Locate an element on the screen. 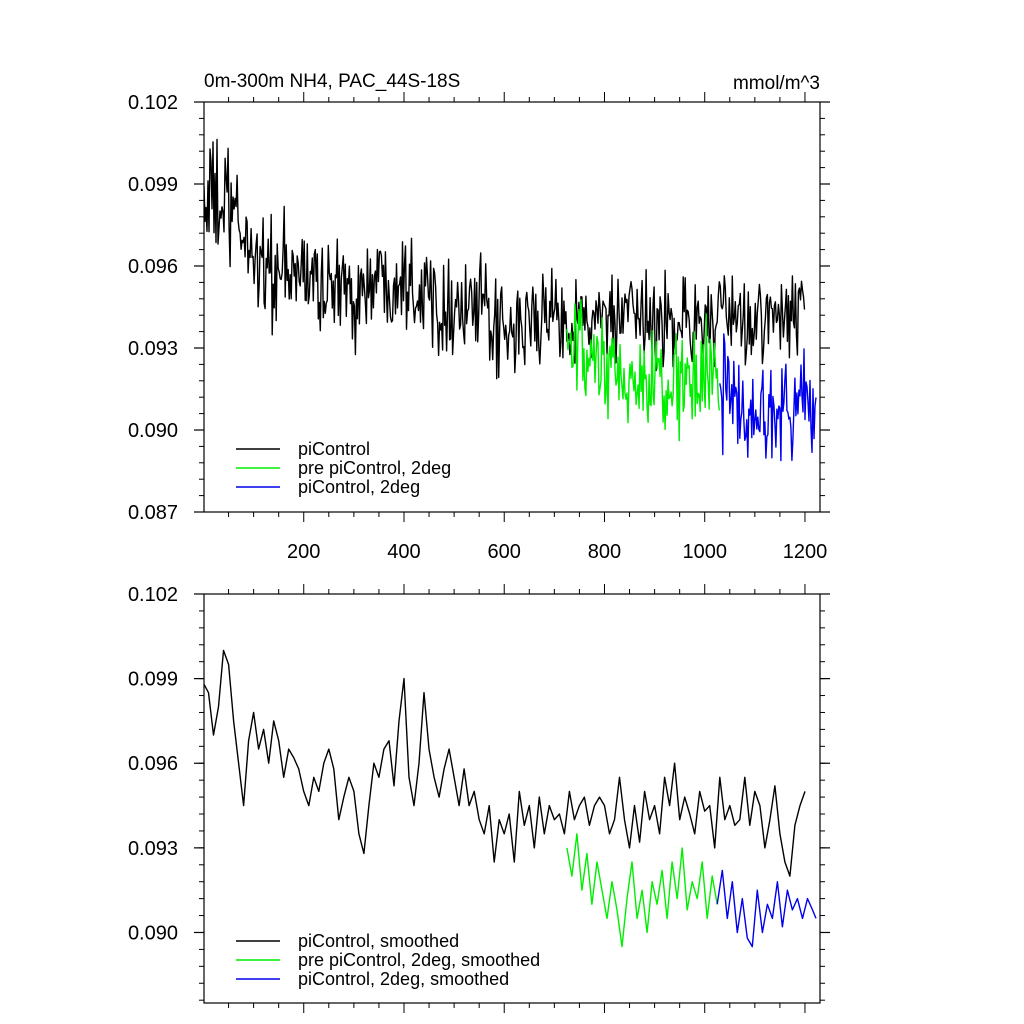 The height and width of the screenshot is (1024, 1024). legend-label: piControl is located at coordinates (334, 449).